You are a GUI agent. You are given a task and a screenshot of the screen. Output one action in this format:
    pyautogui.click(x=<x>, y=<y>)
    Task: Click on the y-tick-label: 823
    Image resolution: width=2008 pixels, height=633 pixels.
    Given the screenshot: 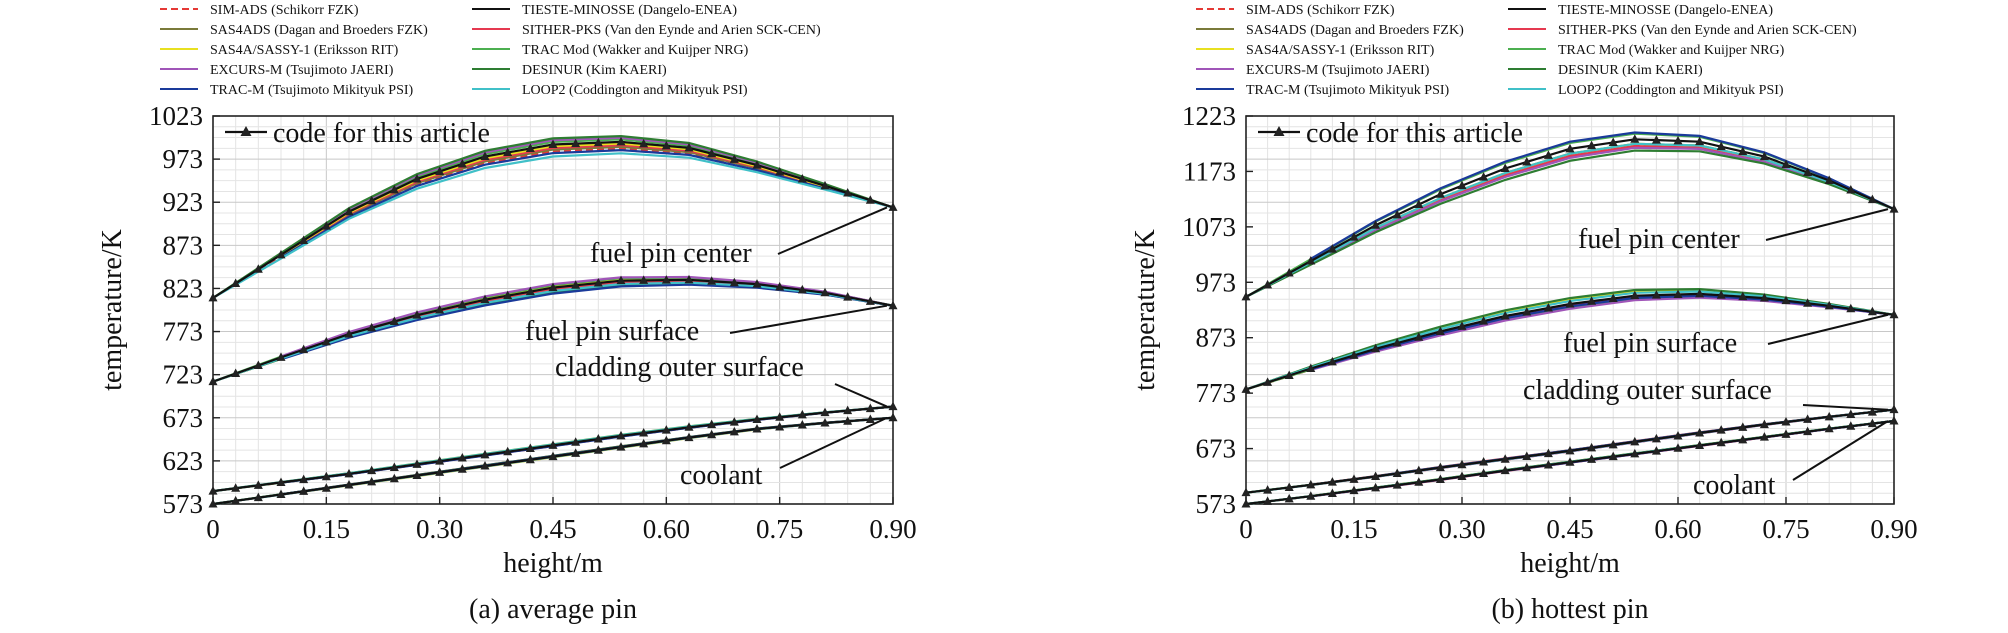 What is the action you would take?
    pyautogui.click(x=183, y=288)
    